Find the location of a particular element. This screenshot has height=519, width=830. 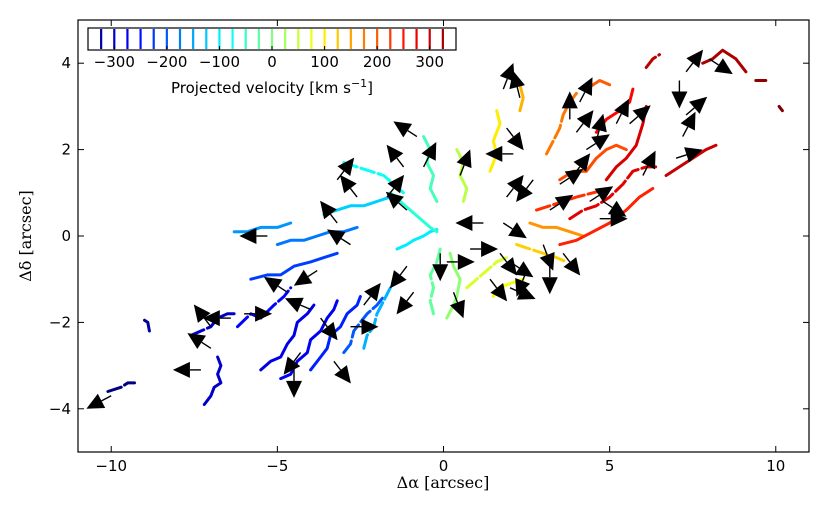

y-tick-label: 4 is located at coordinates (66, 63).